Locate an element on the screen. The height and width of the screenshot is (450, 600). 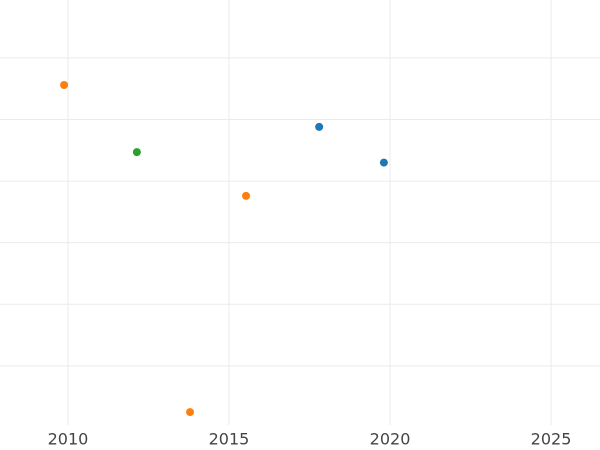
x-tick-label: 2020 is located at coordinates (390, 439).